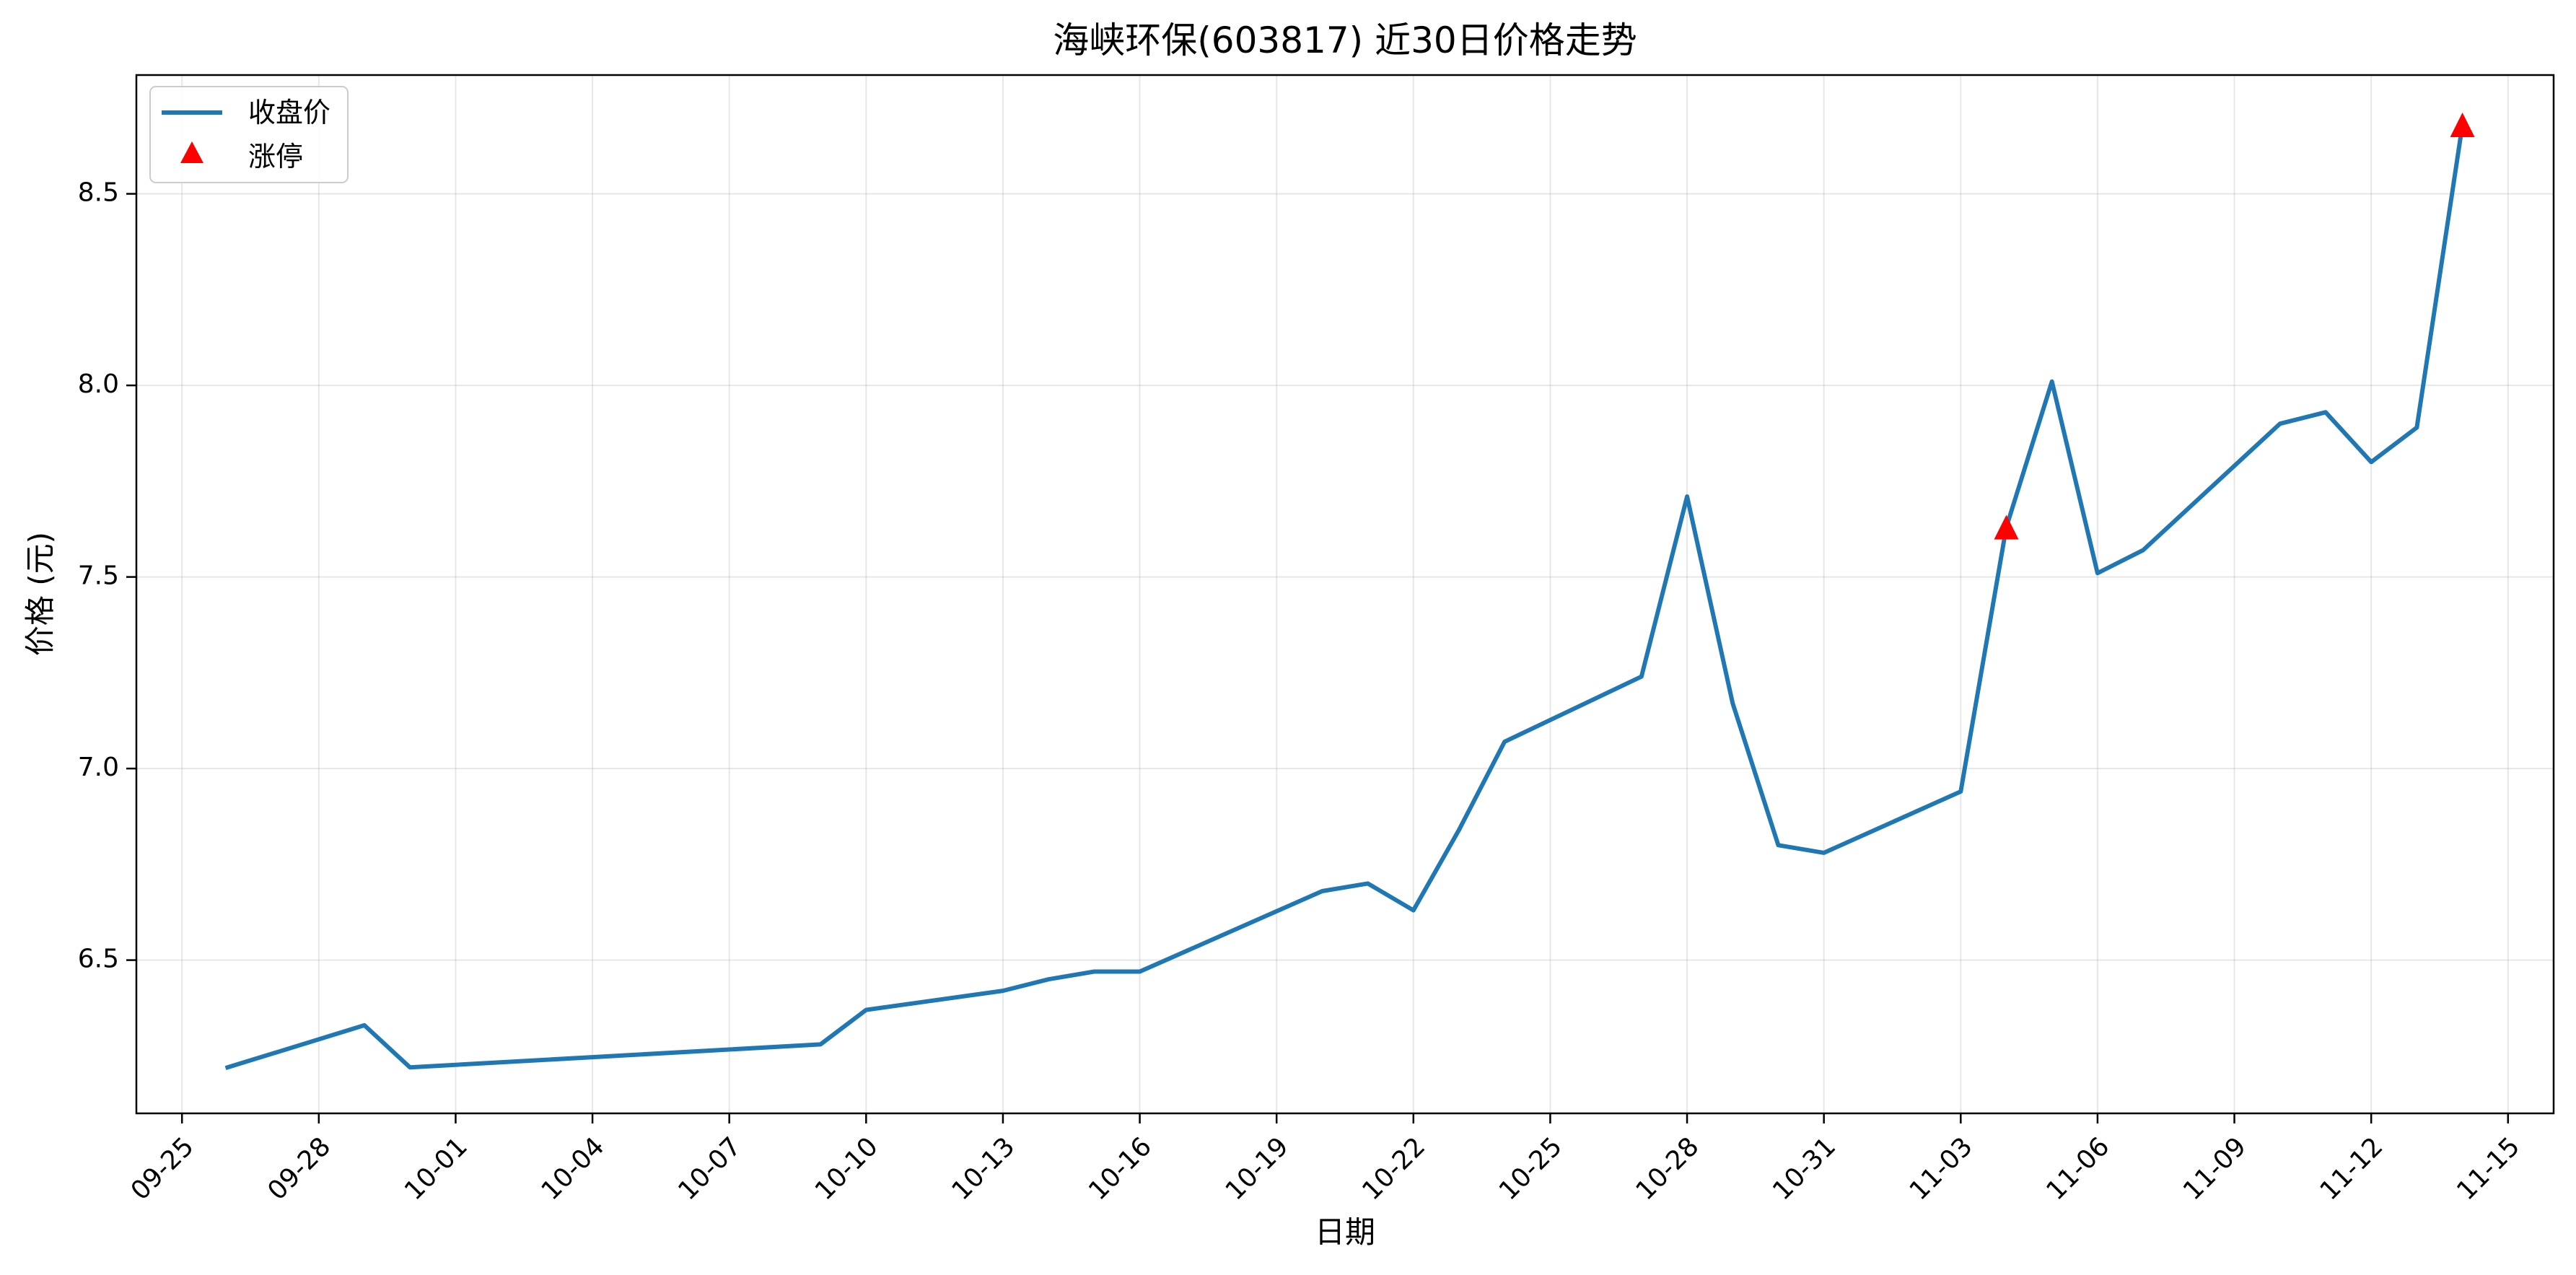  I want to click on legend-triangle-swatch, so click(191, 152).